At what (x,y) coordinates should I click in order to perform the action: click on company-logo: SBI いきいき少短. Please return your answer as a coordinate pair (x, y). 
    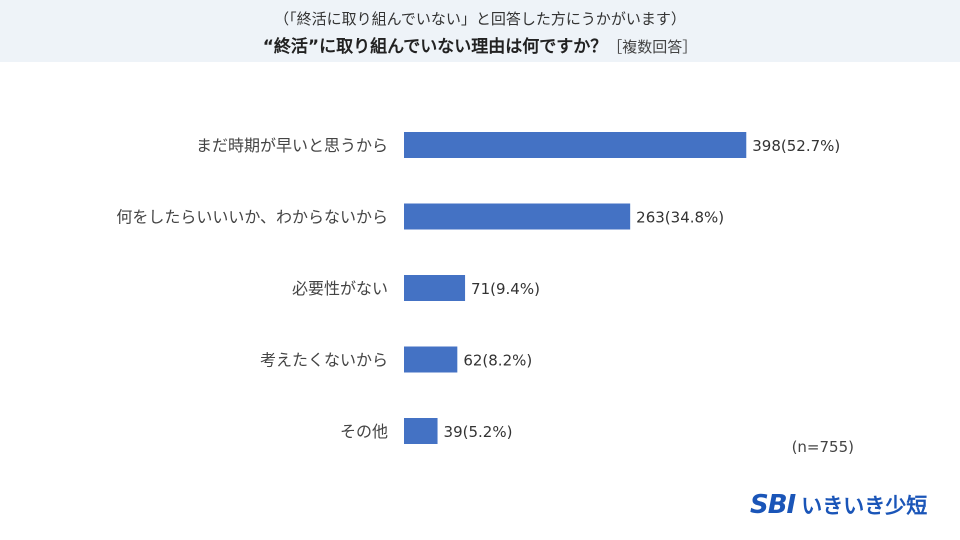
    Looking at the image, I should click on (838, 505).